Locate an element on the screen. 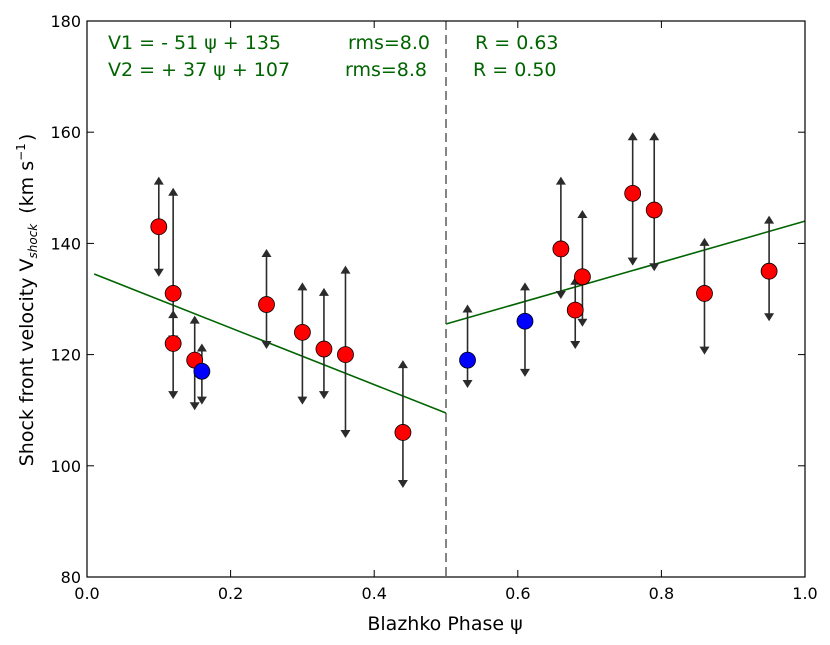 The height and width of the screenshot is (645, 830). y-axis-label: Shock front velocity Vshock (km s−1) is located at coordinates (27, 300).